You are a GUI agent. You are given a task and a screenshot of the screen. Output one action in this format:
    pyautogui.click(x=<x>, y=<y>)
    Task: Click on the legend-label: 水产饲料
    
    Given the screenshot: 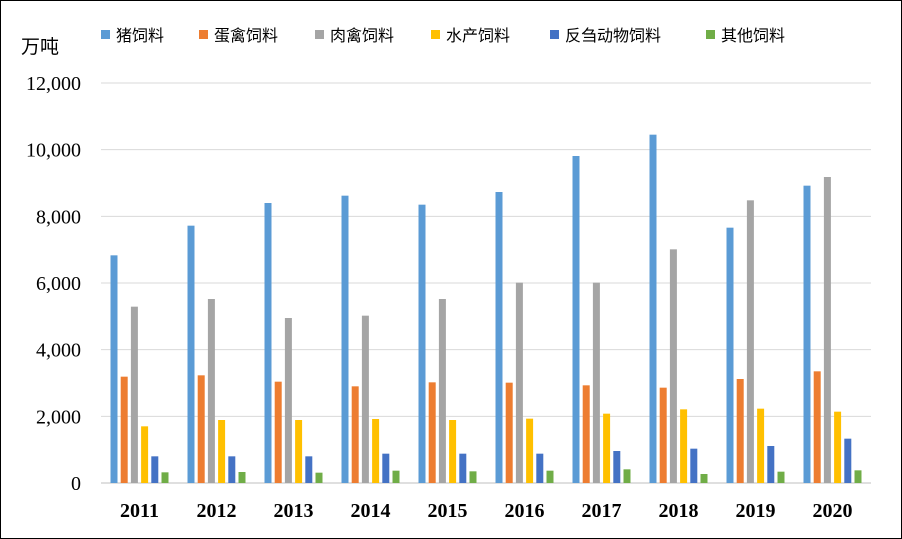 What is the action you would take?
    pyautogui.click(x=478, y=35)
    